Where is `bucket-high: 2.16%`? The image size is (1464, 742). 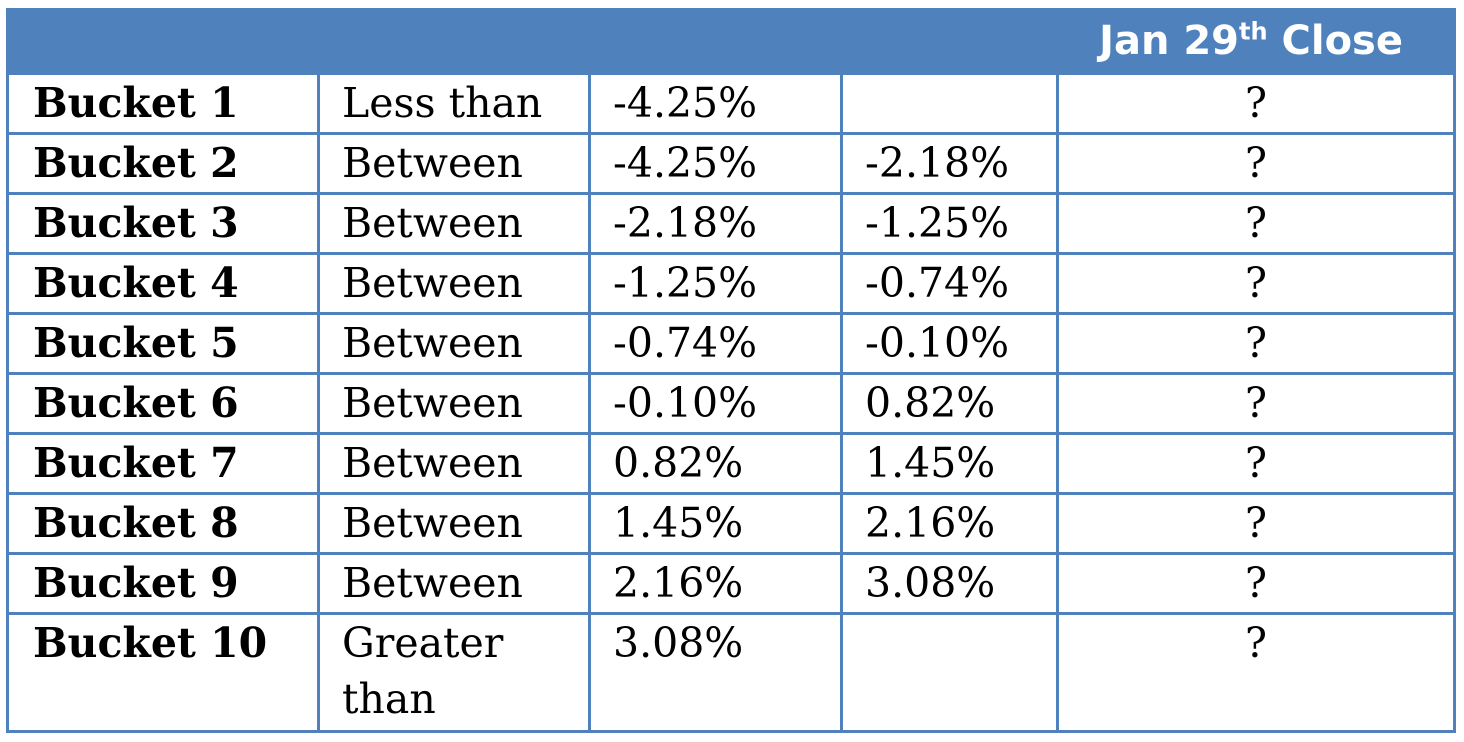
bucket-high: 2.16% is located at coordinates (949, 523).